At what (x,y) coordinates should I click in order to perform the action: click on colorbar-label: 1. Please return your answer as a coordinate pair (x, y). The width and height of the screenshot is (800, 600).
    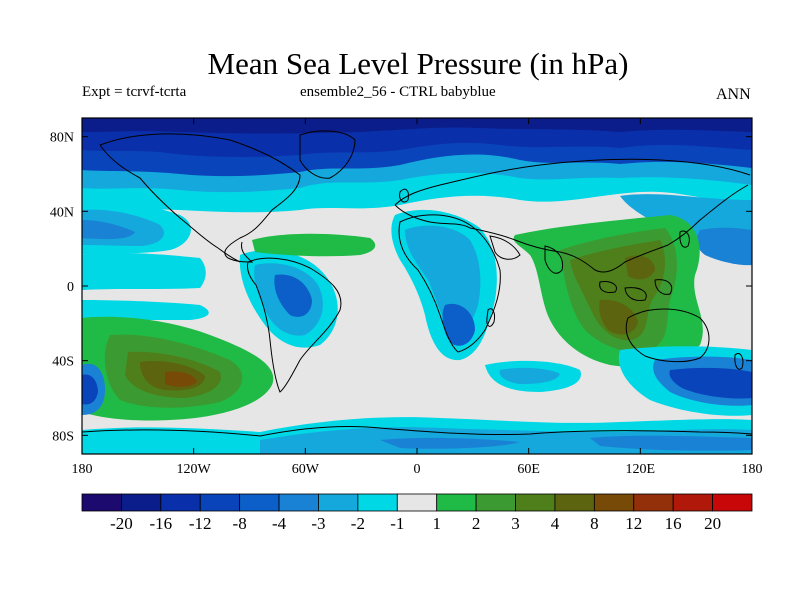
    Looking at the image, I should click on (436, 523).